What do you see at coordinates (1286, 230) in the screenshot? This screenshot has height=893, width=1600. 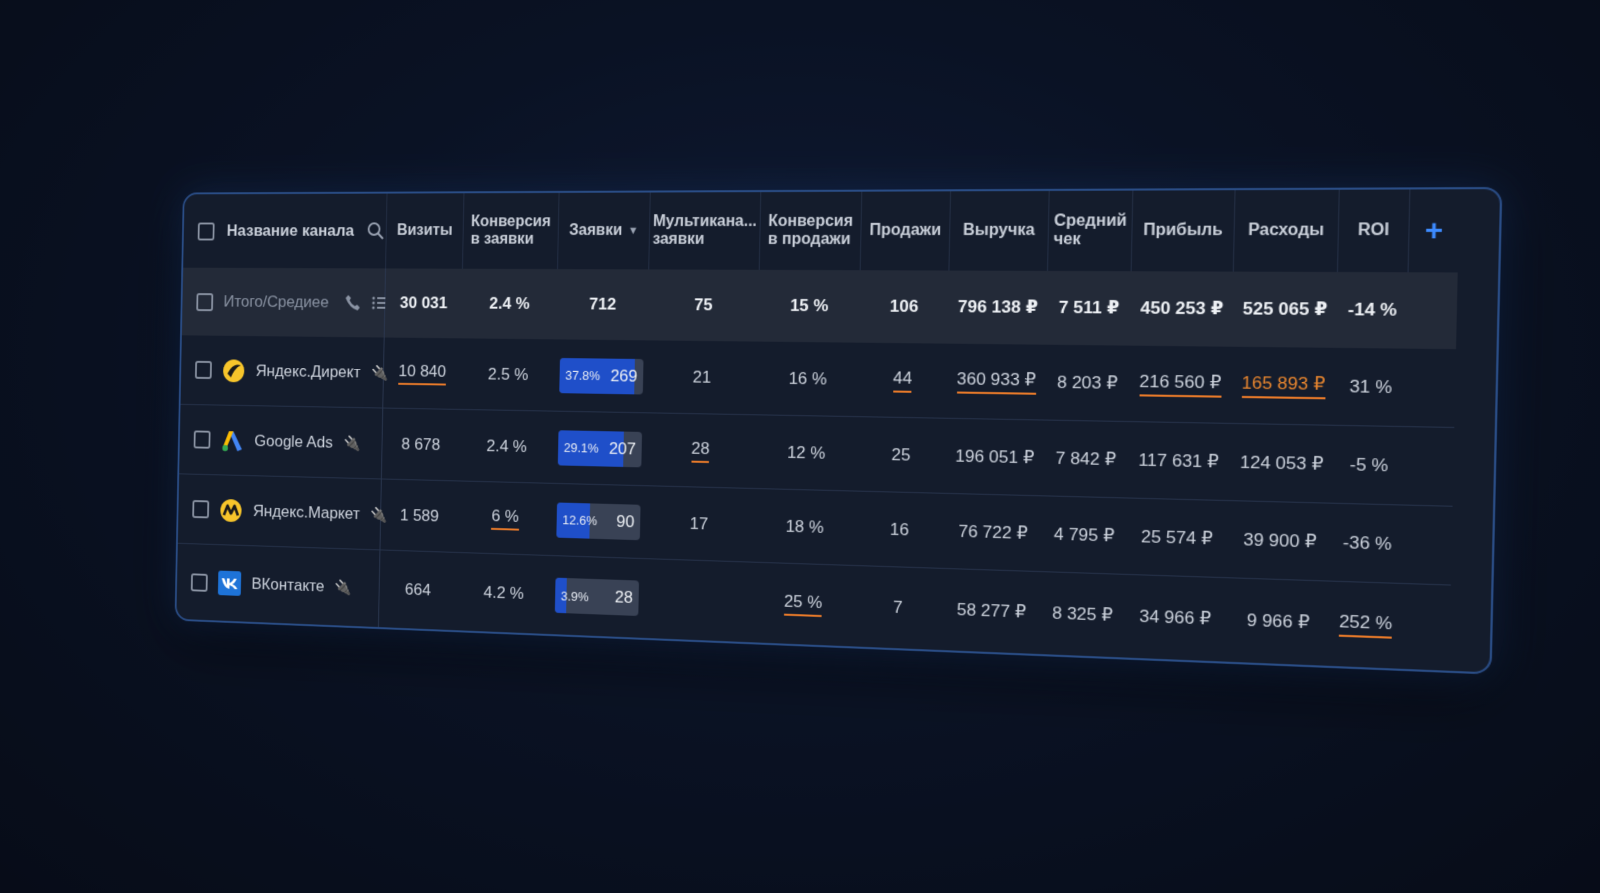 I see `header-expenses: Расходы` at bounding box center [1286, 230].